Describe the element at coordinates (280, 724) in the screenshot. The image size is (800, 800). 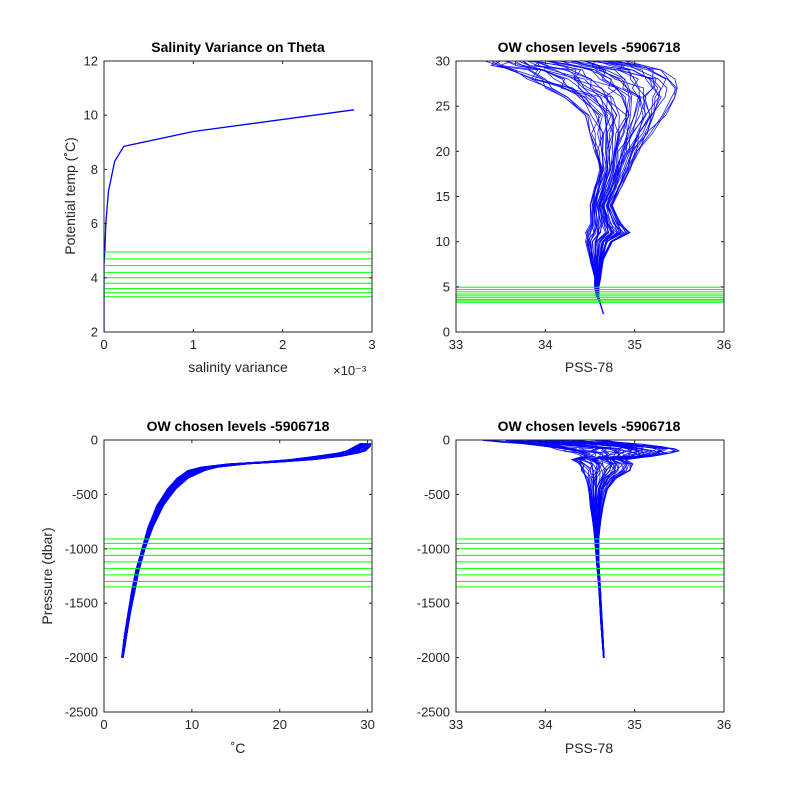
I see `x-tick-label: 20` at that location.